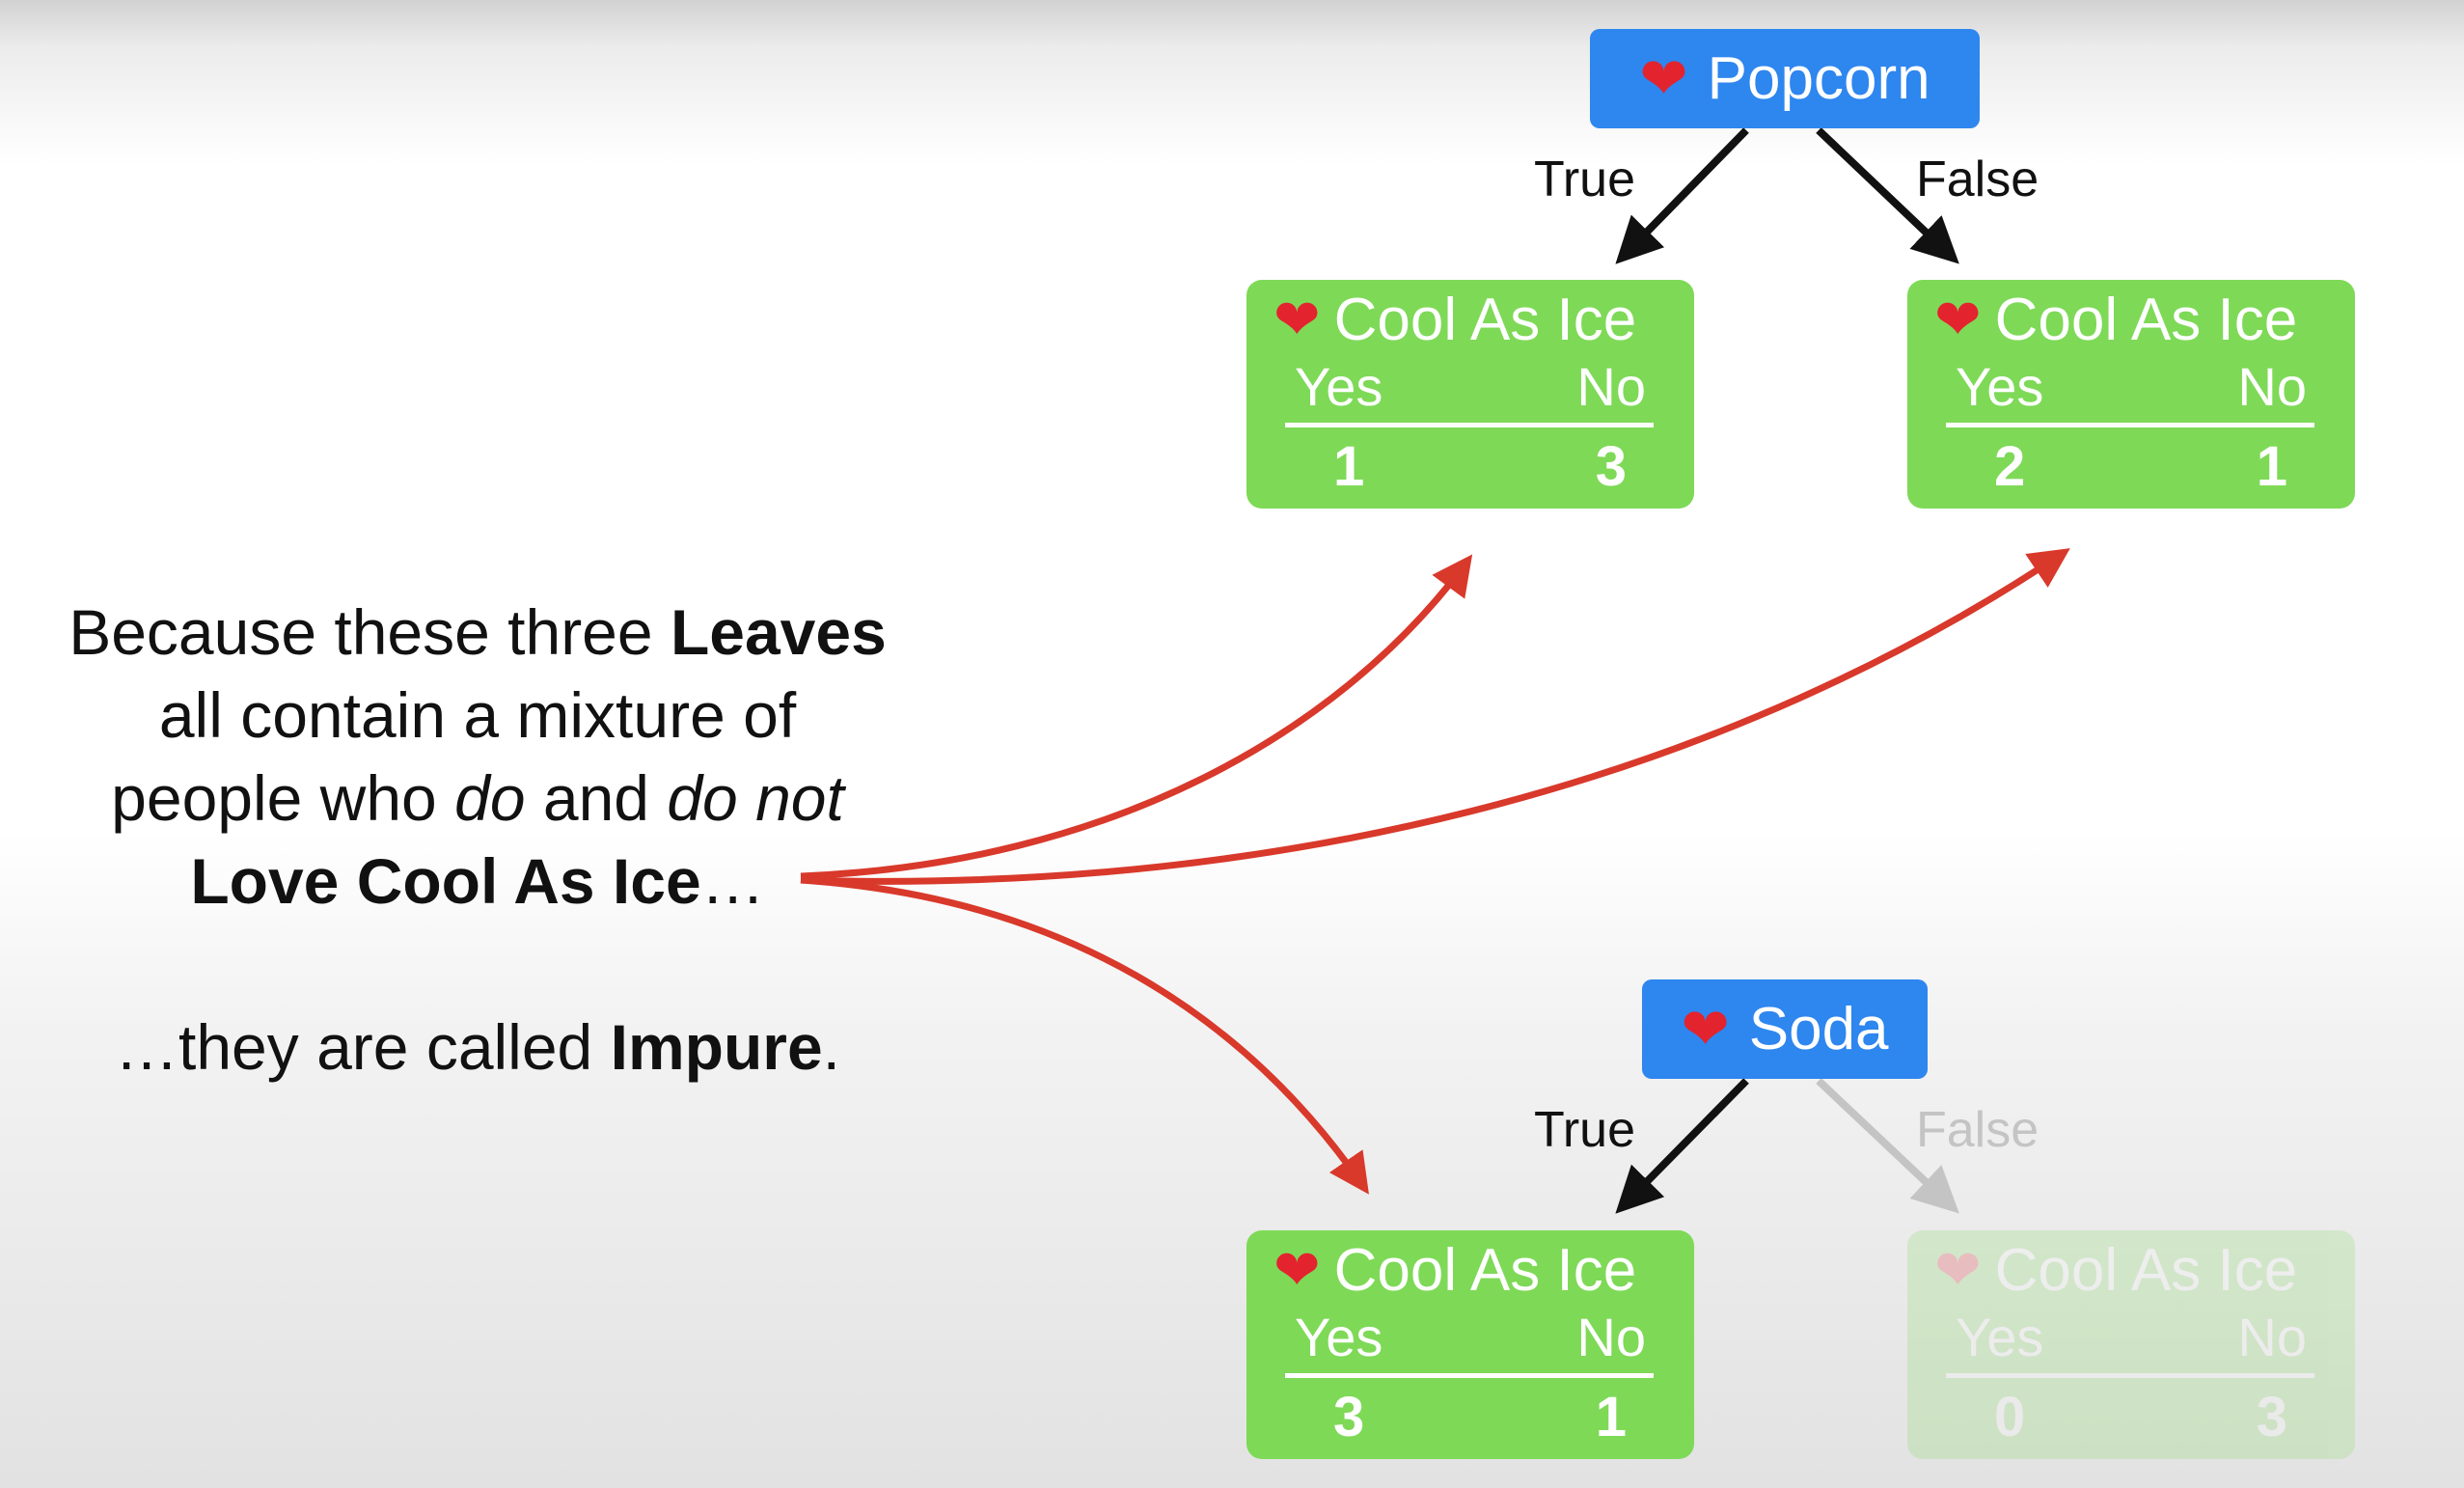 This screenshot has height=1488, width=2464. Describe the element at coordinates (1682, 196) in the screenshot. I see `edge-popcorn-true` at that location.